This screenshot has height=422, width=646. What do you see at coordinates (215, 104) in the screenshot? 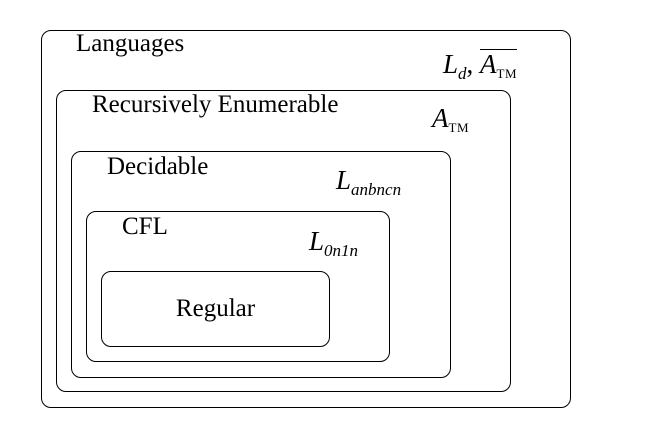
I see `recursively-enumerable-label: Recursively Enumerable` at bounding box center [215, 104].